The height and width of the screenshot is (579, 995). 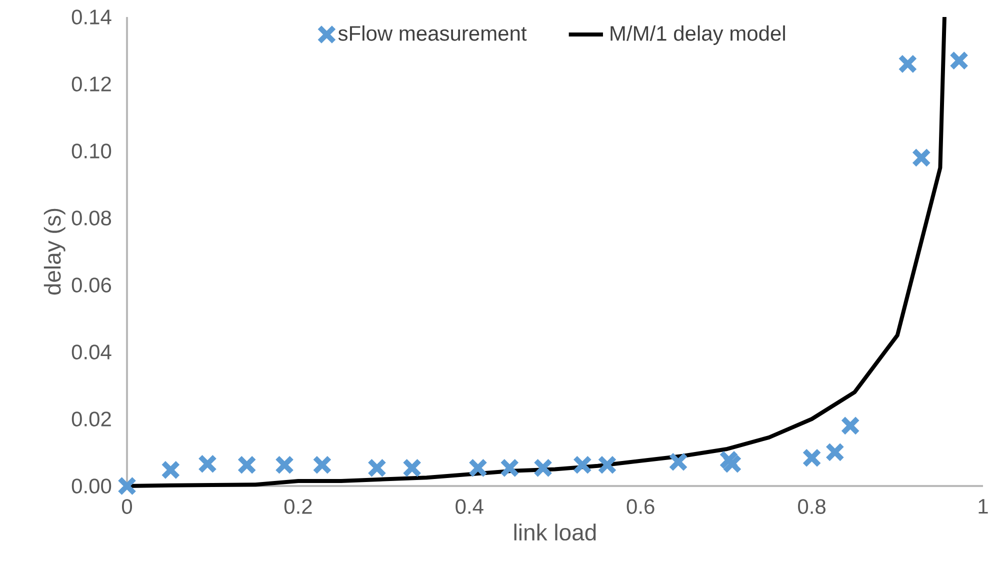 What do you see at coordinates (92, 352) in the screenshot?
I see `y-tick-label: 0.04` at bounding box center [92, 352].